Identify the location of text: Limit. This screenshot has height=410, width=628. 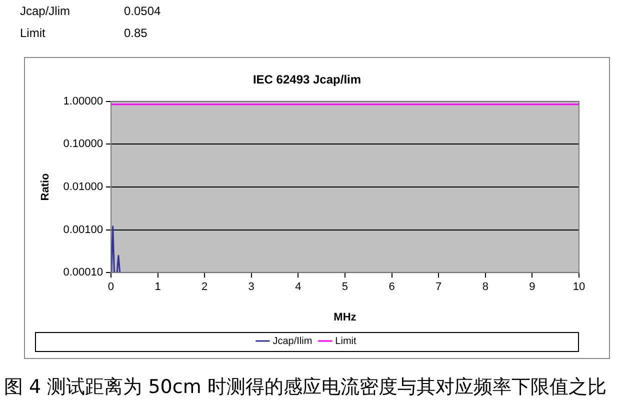
(33, 33).